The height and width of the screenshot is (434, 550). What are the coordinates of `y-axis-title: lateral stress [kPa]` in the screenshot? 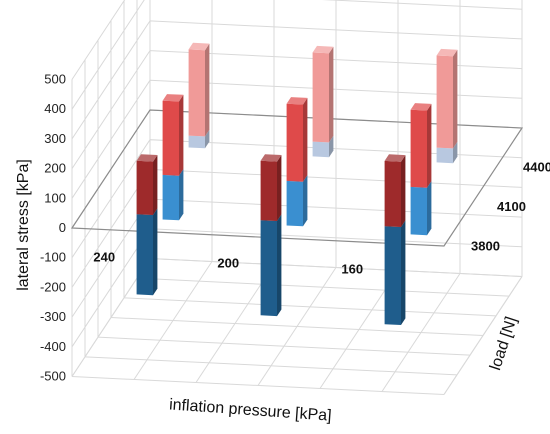 It's located at (23, 225).